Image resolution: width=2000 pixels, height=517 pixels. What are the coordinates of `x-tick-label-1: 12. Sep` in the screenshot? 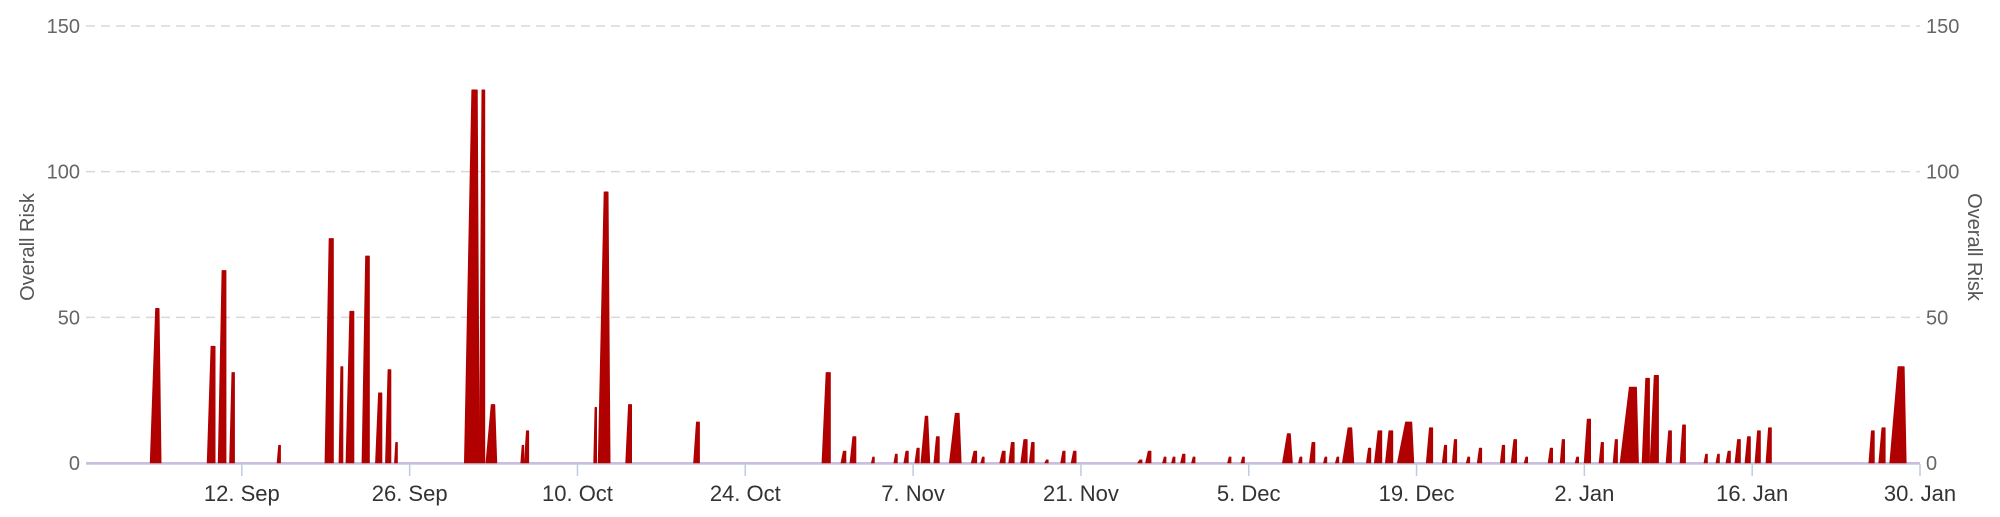 It's located at (242, 493).